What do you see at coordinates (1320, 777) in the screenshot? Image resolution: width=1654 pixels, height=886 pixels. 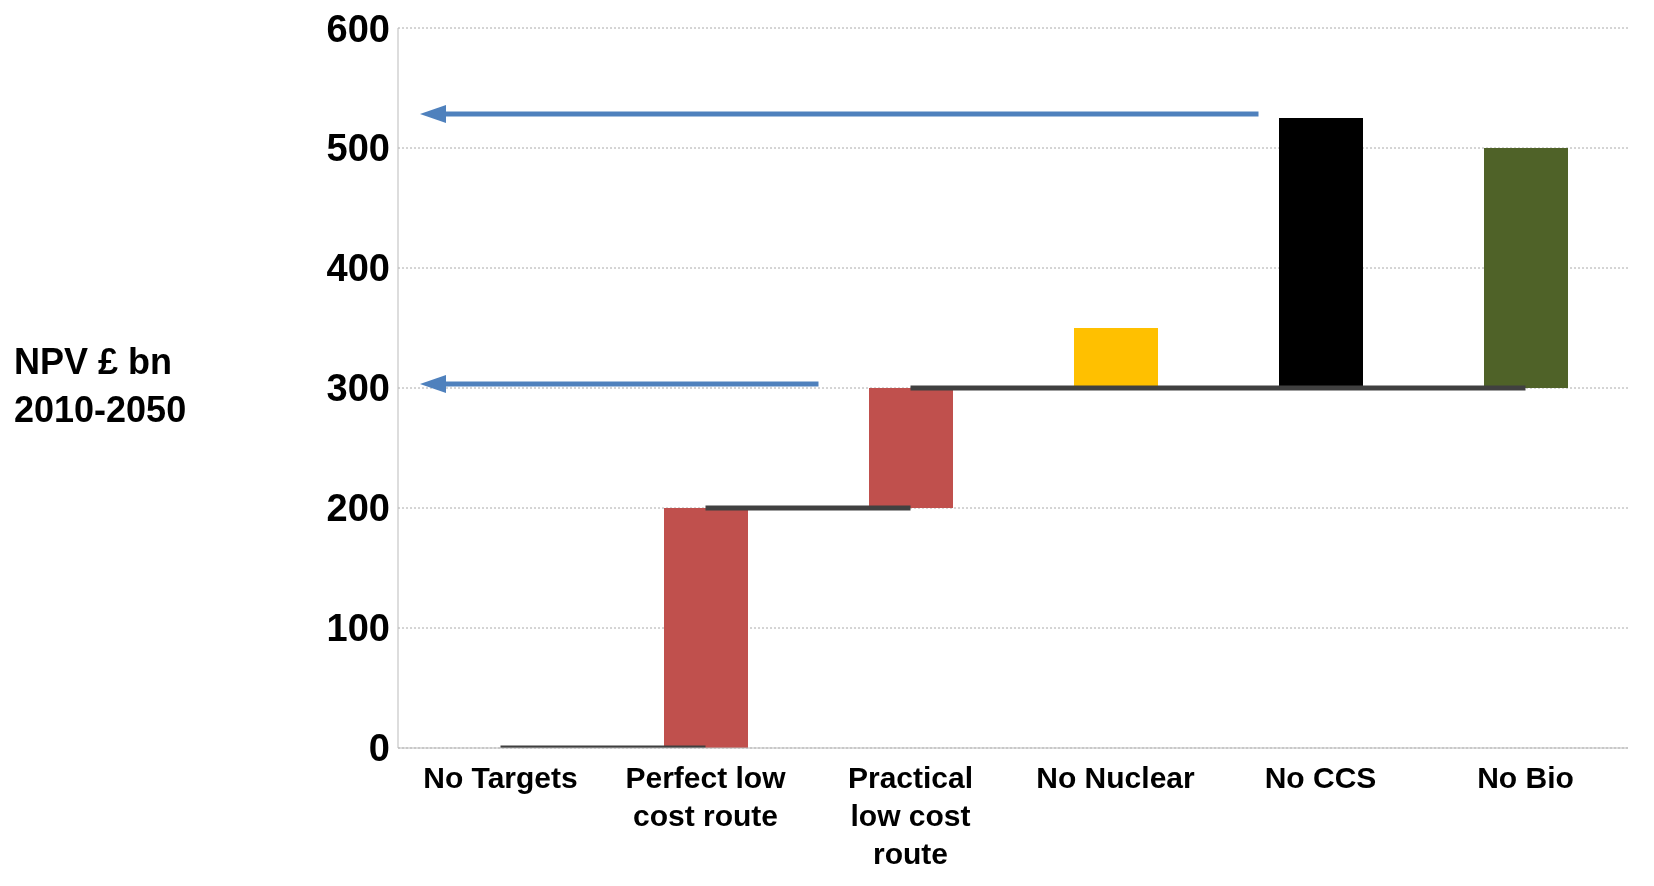 I see `x-tick-label: No CCS` at bounding box center [1320, 777].